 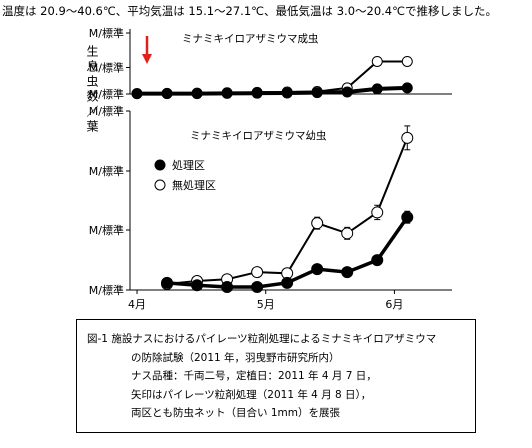 What do you see at coordinates (147, 59) in the screenshot?
I see `treatment-arrow-head` at bounding box center [147, 59].